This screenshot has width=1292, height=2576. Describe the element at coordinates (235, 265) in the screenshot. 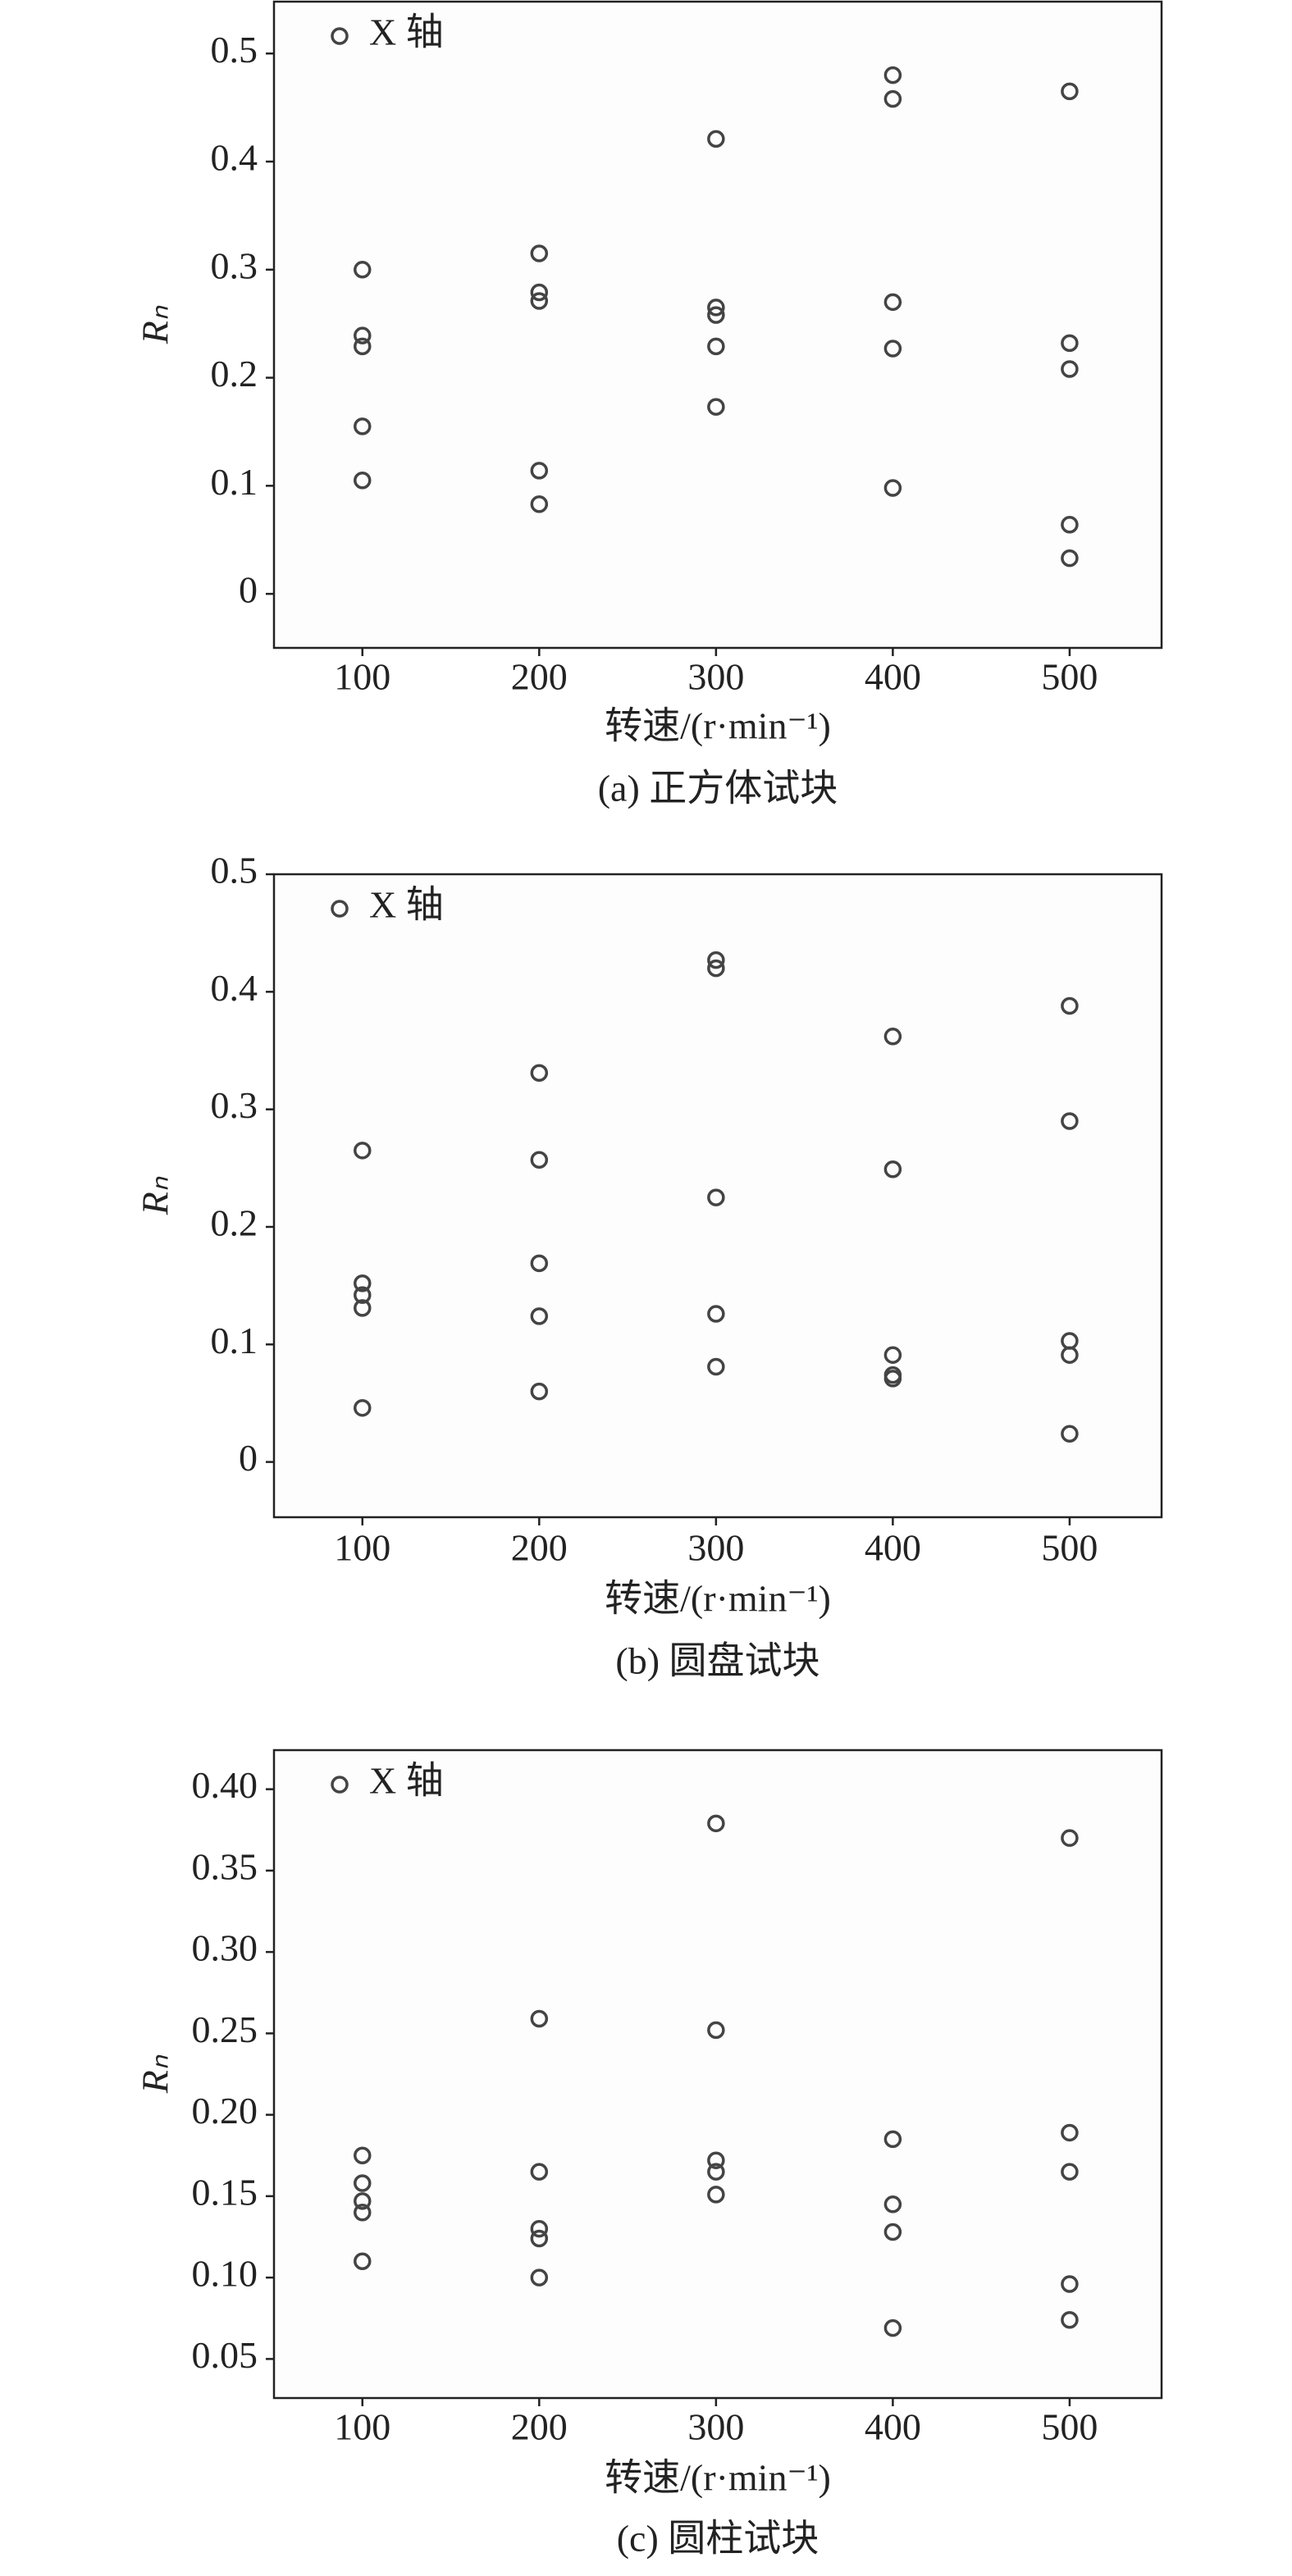

I see `y-tick-label: 0.3` at that location.